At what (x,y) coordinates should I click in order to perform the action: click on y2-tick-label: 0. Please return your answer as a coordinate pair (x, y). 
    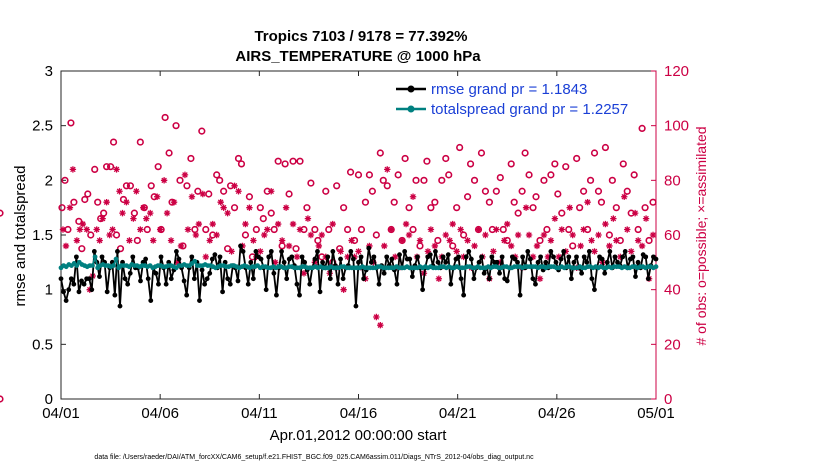
    Looking at the image, I should click on (668, 399).